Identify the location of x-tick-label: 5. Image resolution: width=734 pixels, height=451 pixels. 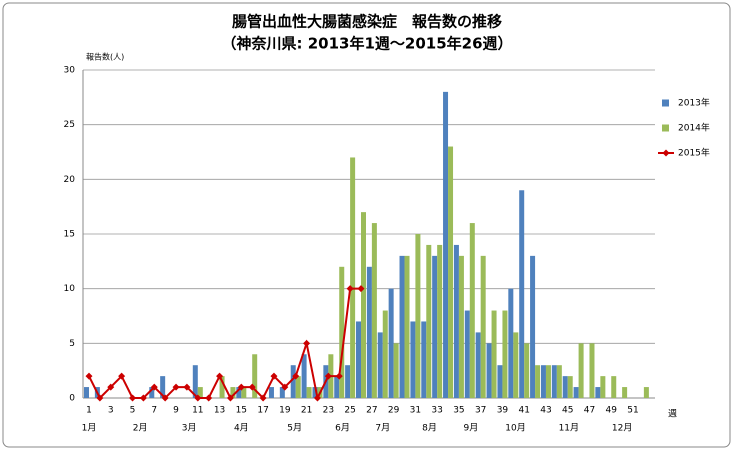
(133, 411).